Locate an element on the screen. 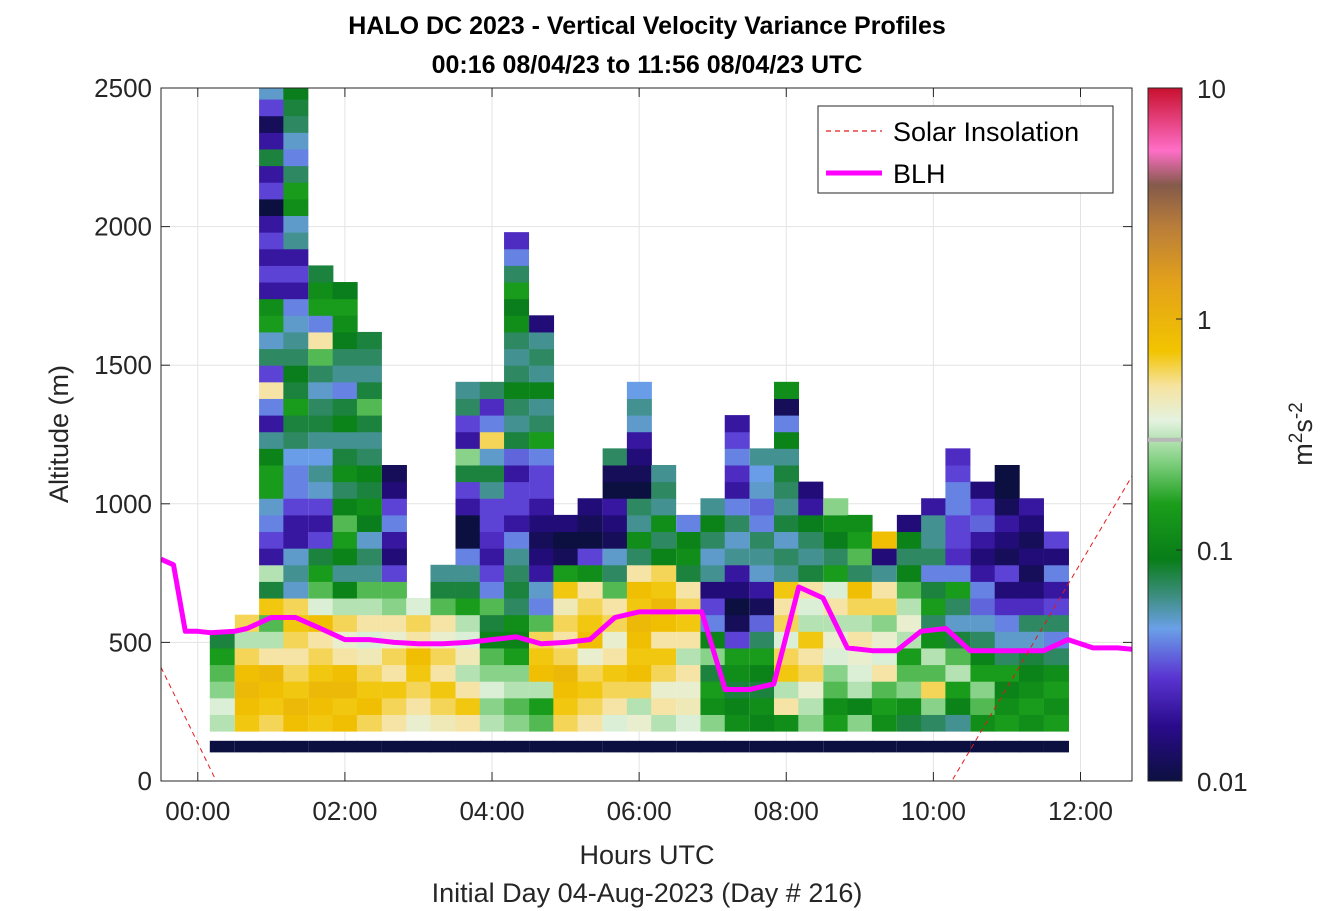  x-tick-label: 00:00 is located at coordinates (197, 811).